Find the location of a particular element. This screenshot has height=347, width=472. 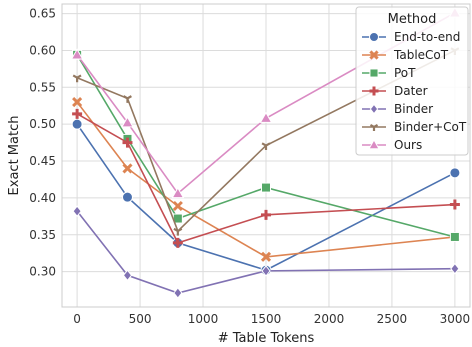

legend-title: Method is located at coordinates (412, 19).